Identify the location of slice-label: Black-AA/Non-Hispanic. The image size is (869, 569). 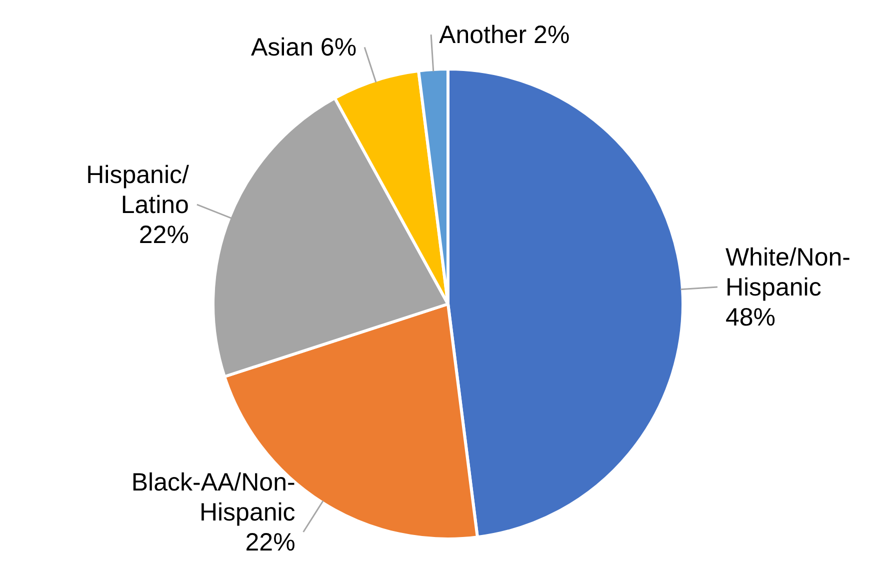
(213, 497).